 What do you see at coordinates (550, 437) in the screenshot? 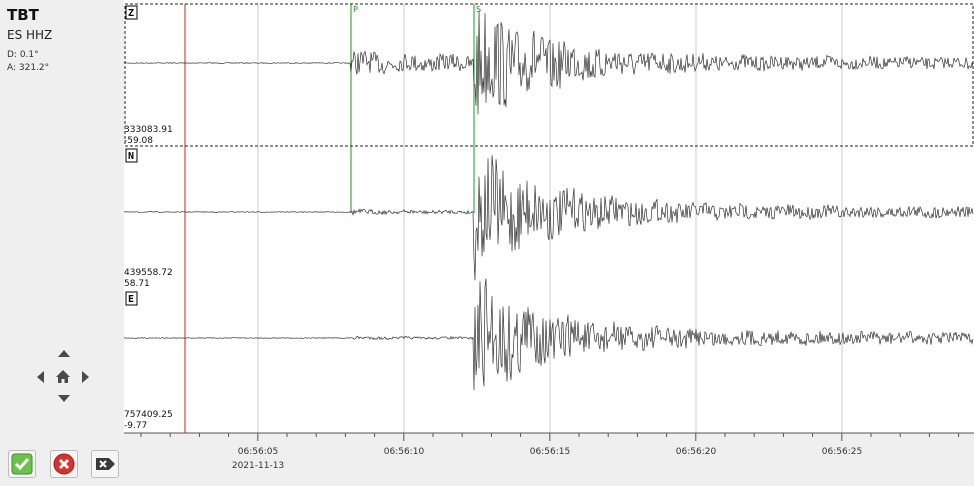
I see `time-axis-ticks` at bounding box center [550, 437].